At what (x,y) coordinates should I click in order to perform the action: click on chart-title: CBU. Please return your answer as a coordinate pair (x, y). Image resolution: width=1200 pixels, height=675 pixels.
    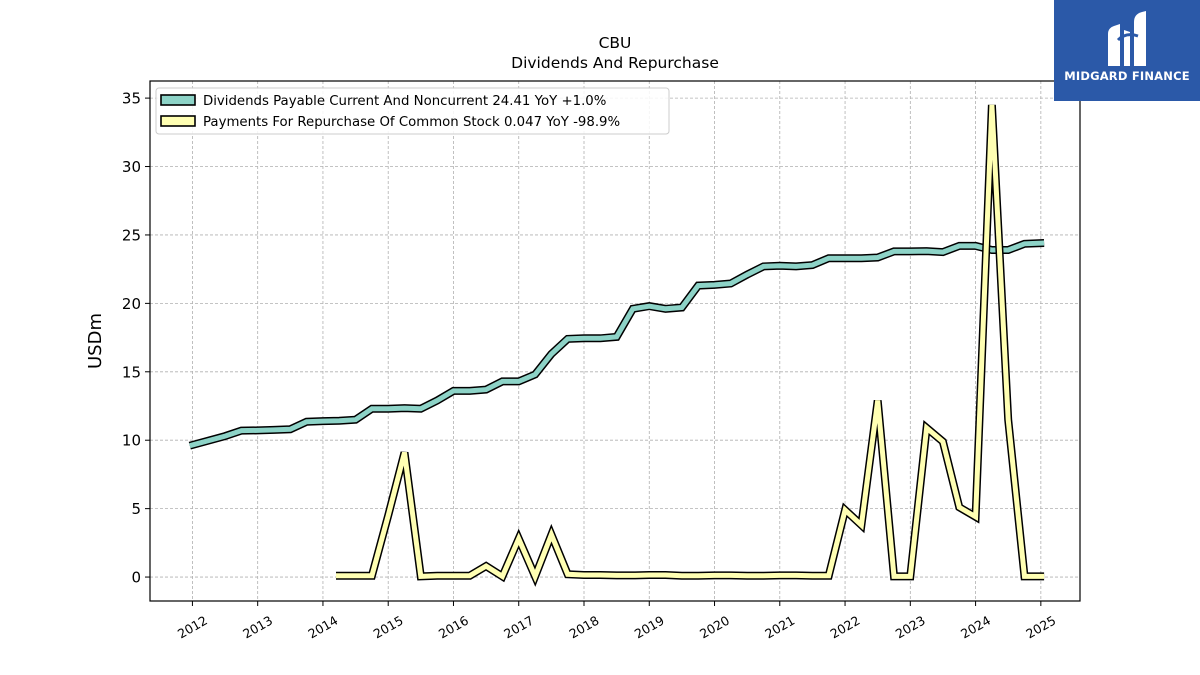
    Looking at the image, I should click on (615, 43).